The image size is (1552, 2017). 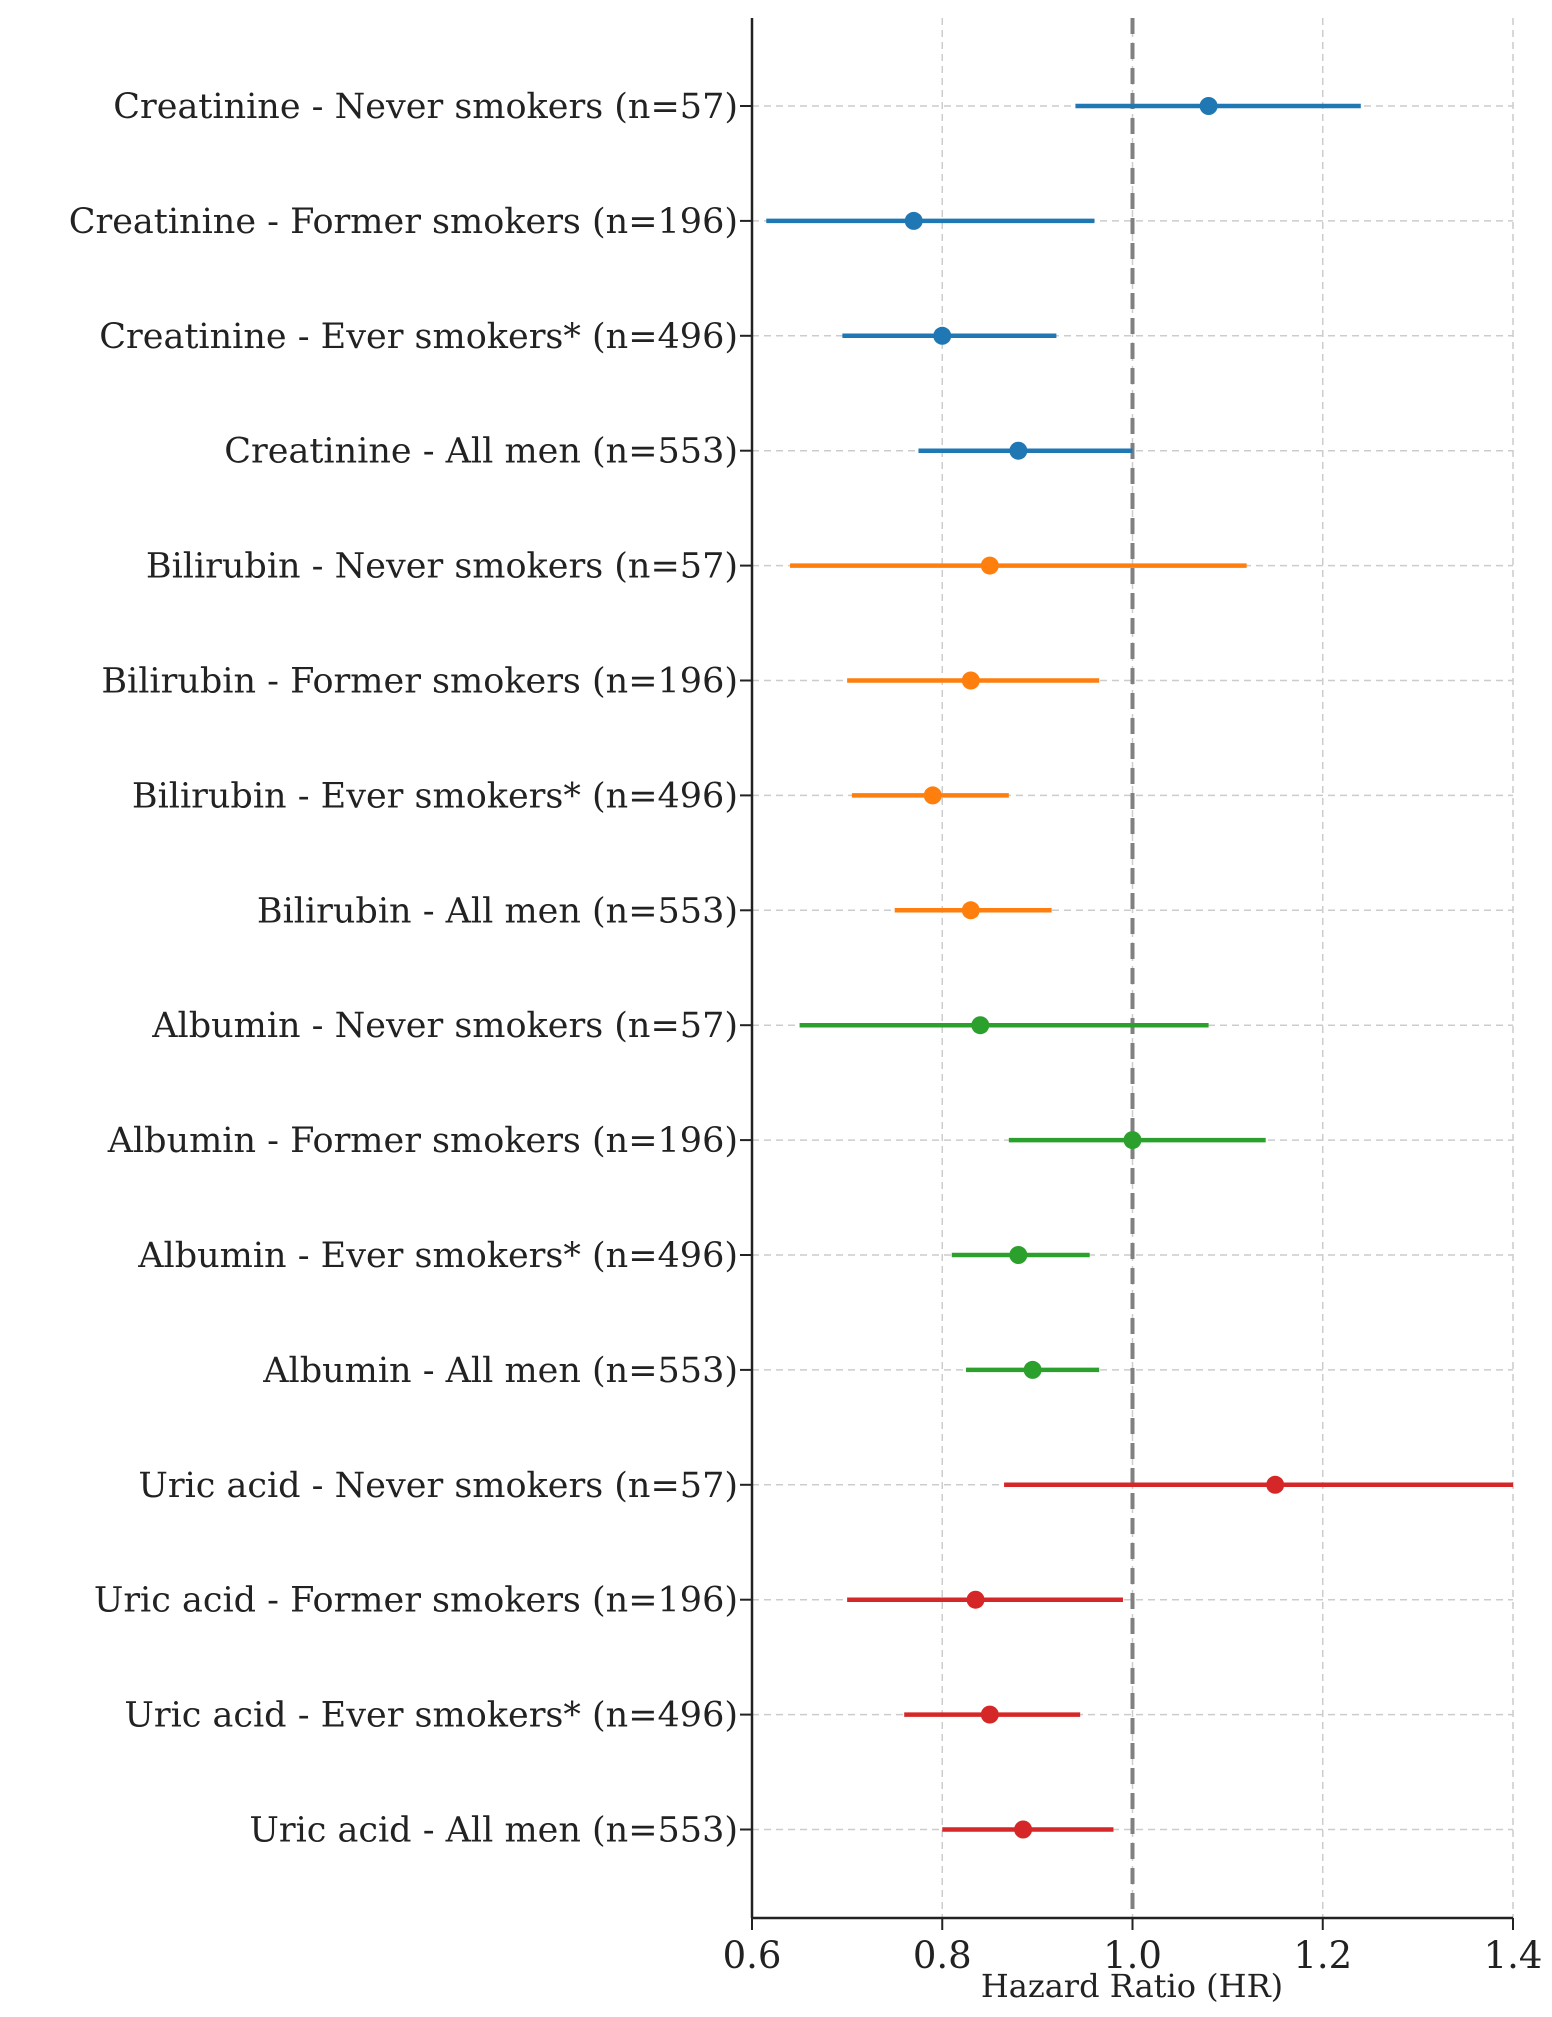 What do you see at coordinates (437, 1256) in the screenshot?
I see `row-label: Albumin - Ever smokers* (n=496)` at bounding box center [437, 1256].